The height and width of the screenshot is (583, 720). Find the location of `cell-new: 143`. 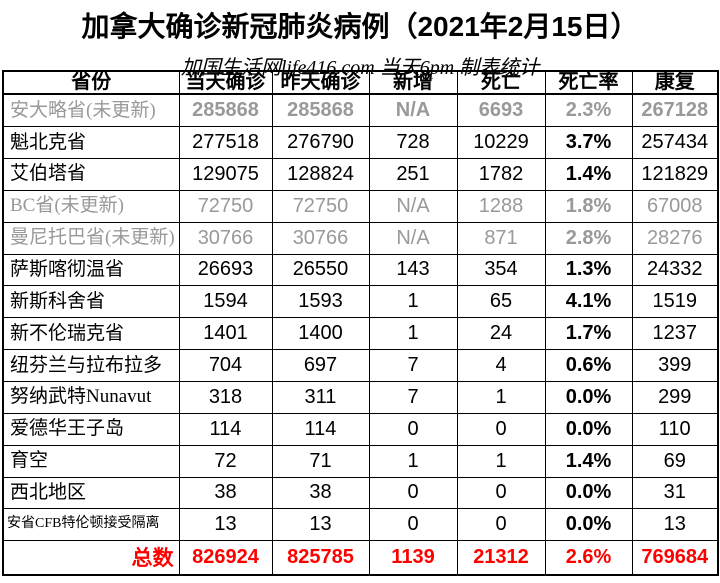

cell-new: 143 is located at coordinates (413, 270).